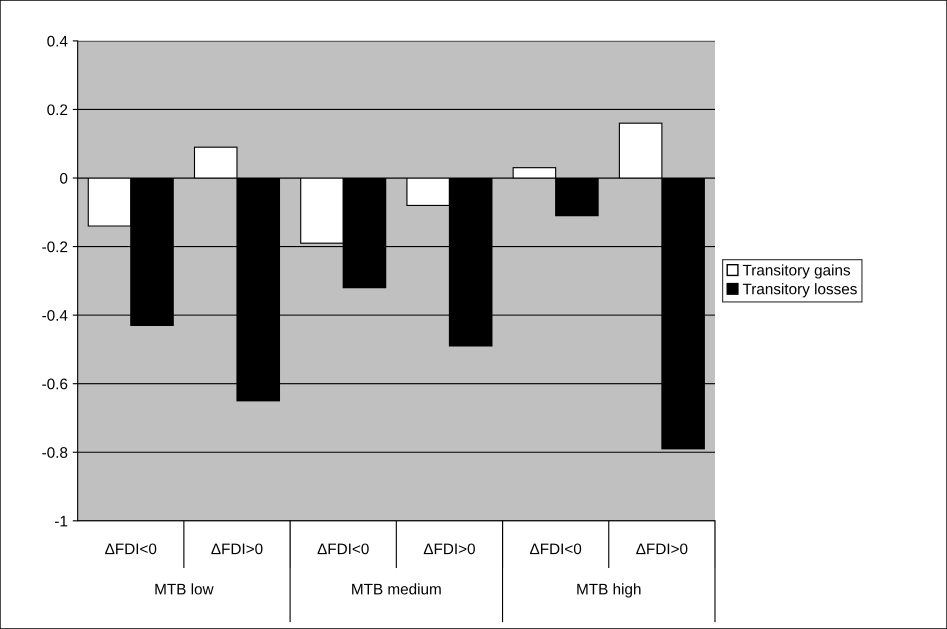 Image resolution: width=947 pixels, height=629 pixels. Describe the element at coordinates (396, 589) in the screenshot. I see `text: MTB medium` at that location.